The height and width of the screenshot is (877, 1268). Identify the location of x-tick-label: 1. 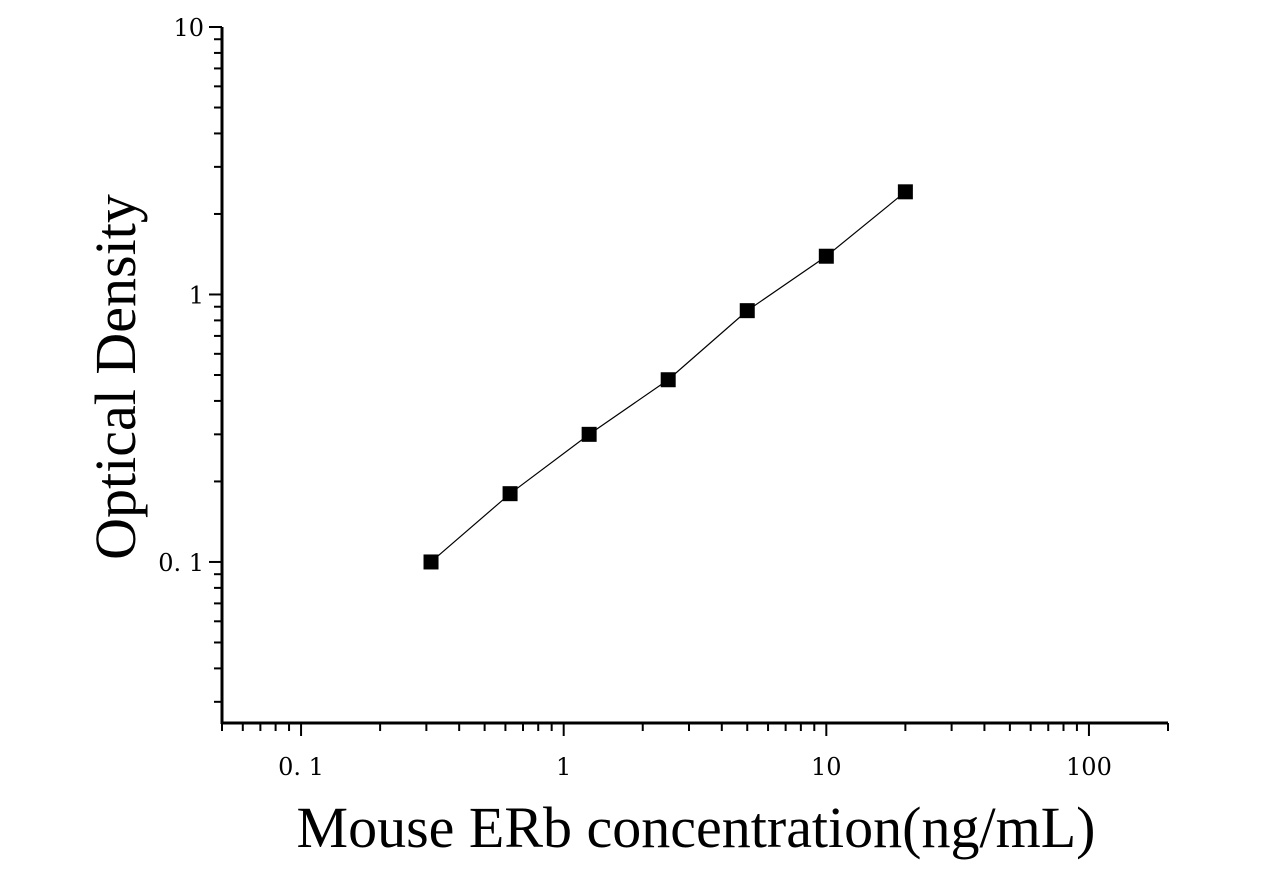
(563, 767).